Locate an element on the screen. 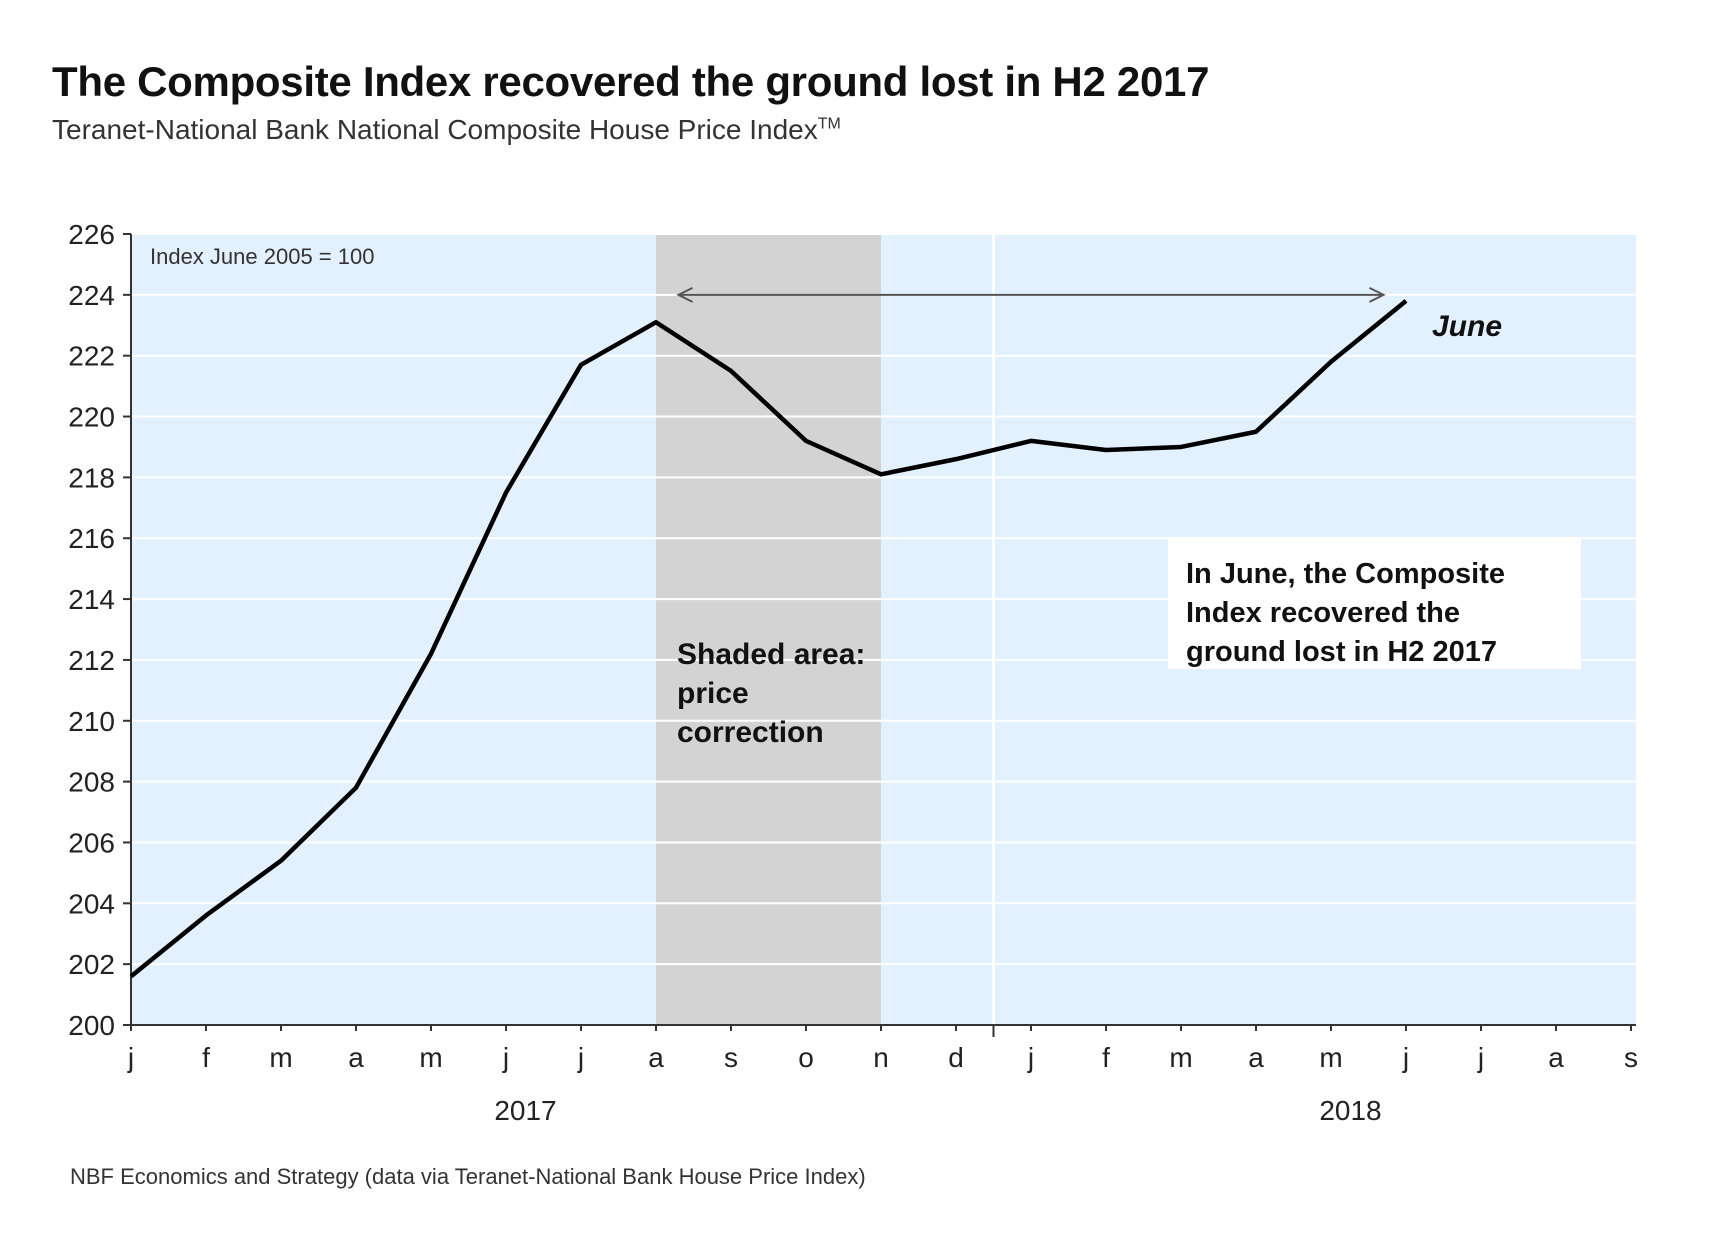 The height and width of the screenshot is (1248, 1710). y-tick-label: 226 is located at coordinates (91, 234).